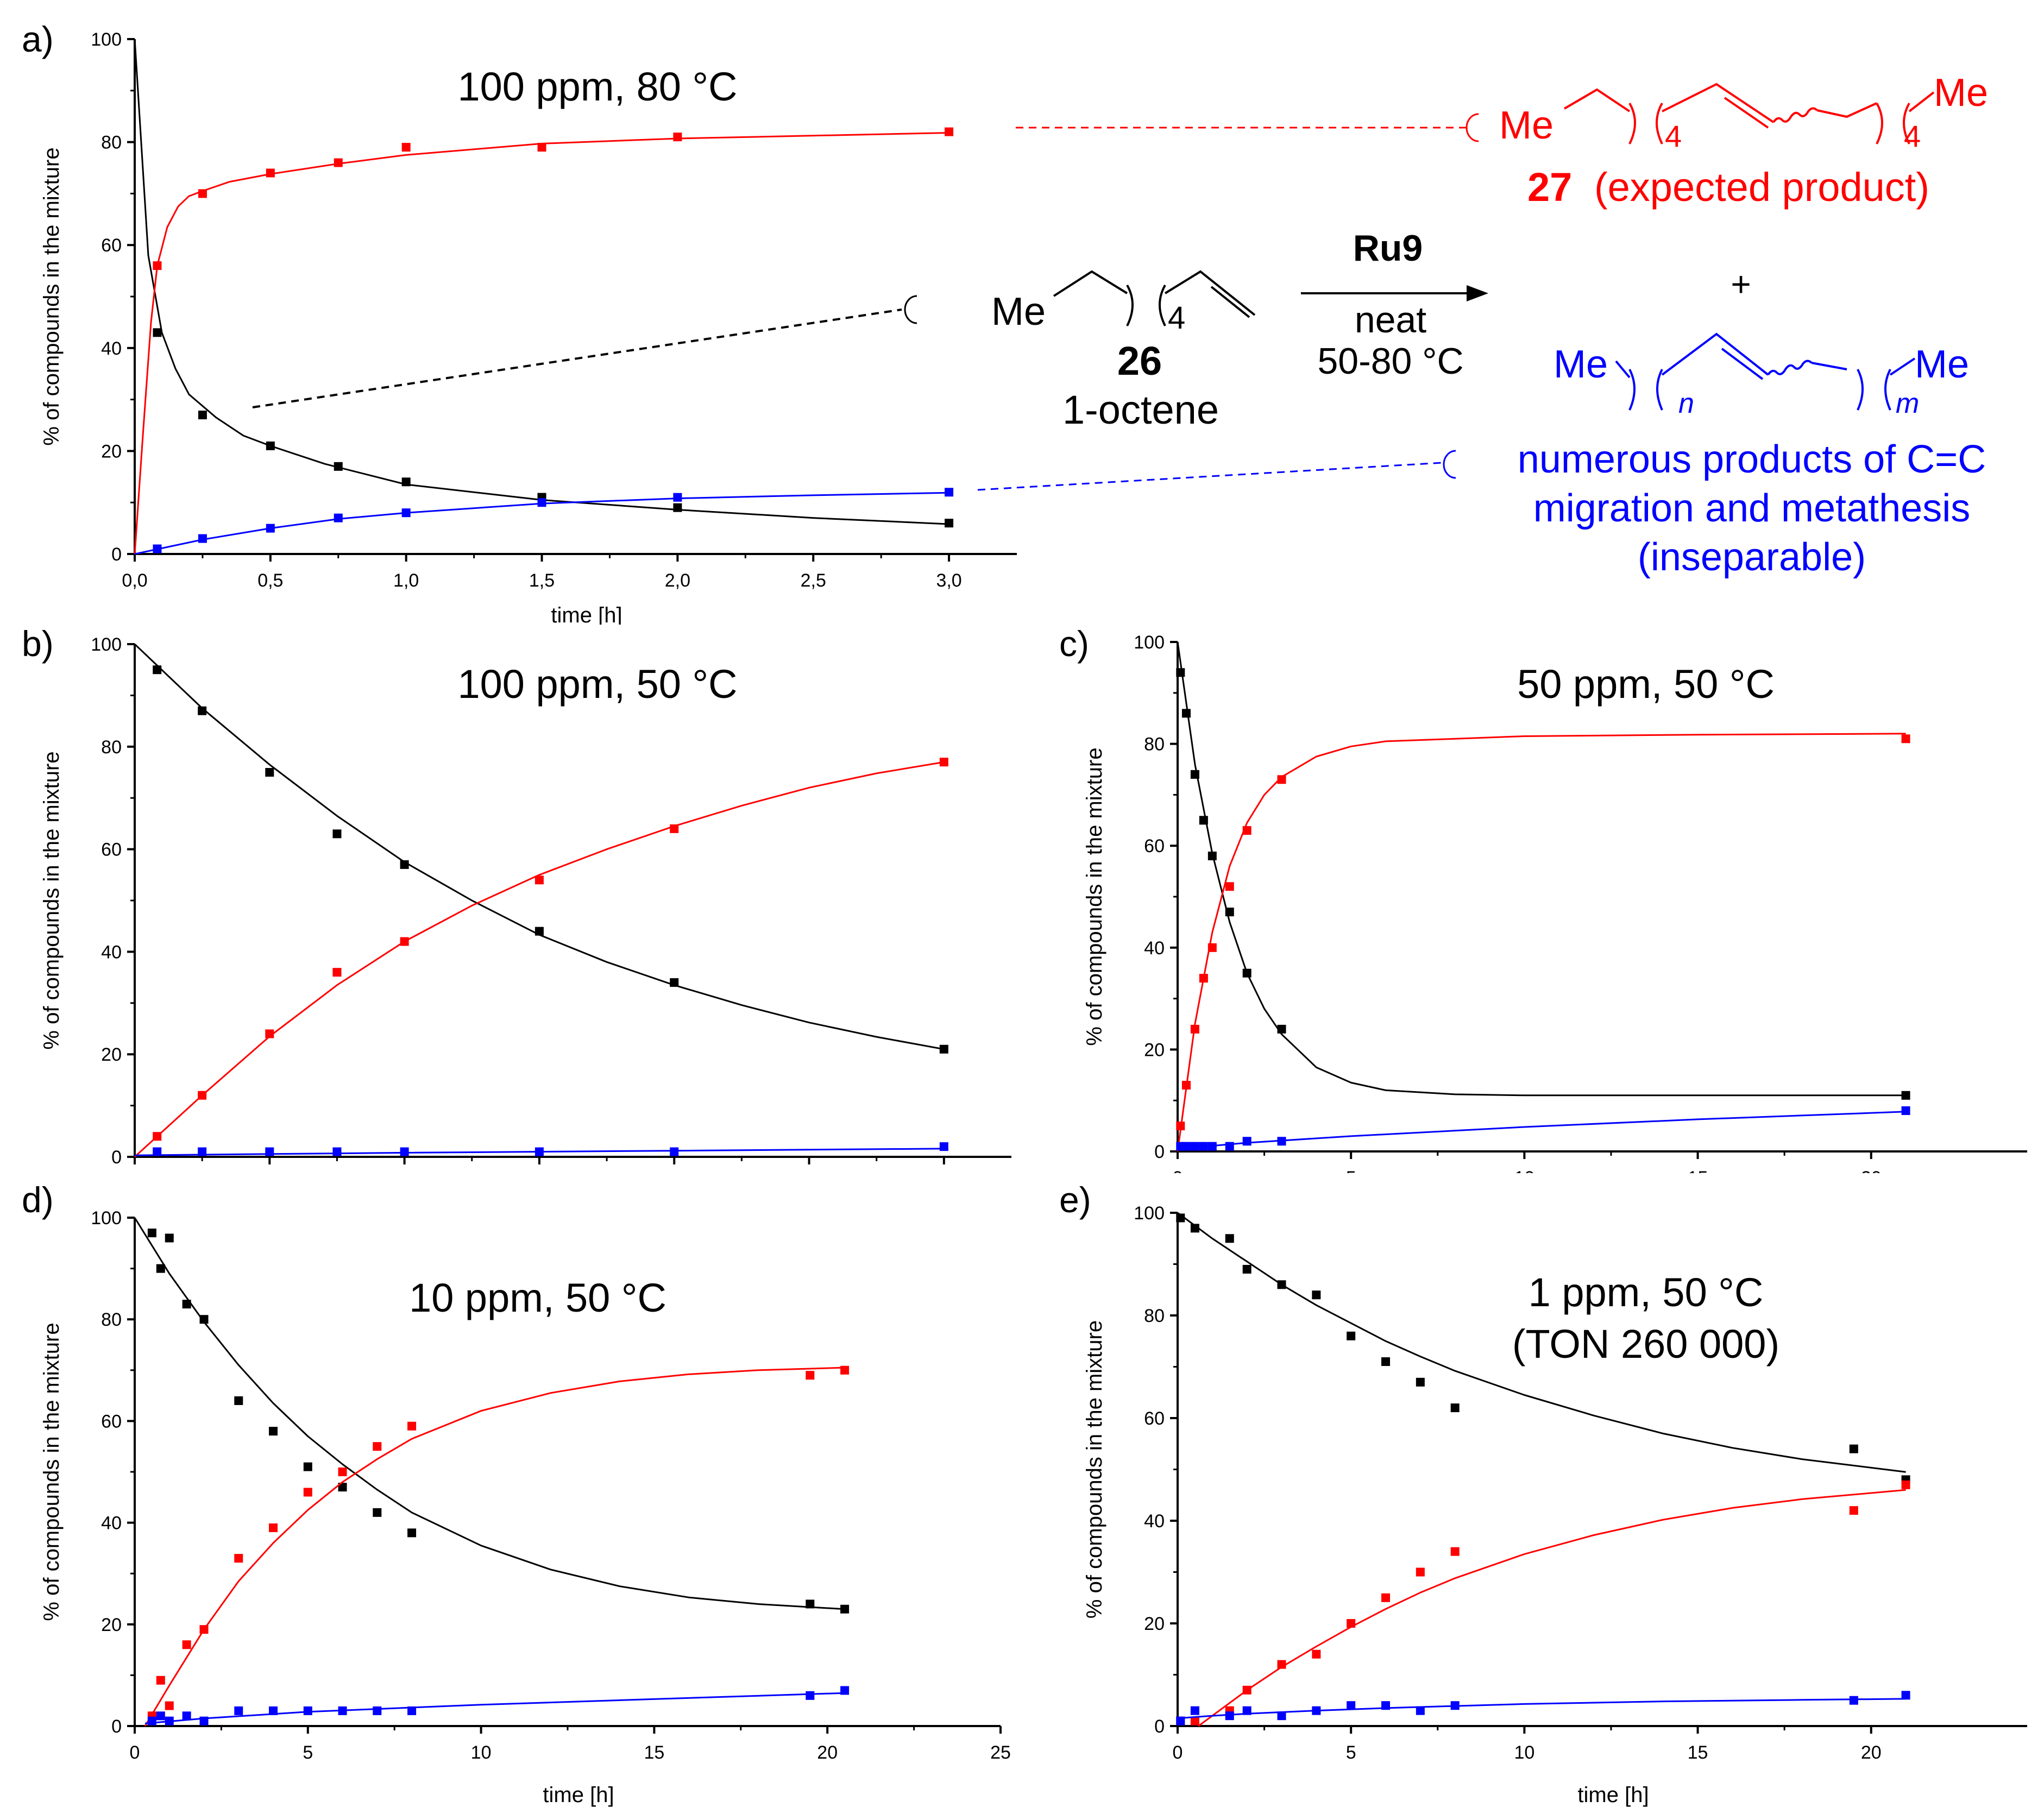  What do you see at coordinates (654, 1752) in the screenshot?
I see `x-tick-label: 15` at bounding box center [654, 1752].